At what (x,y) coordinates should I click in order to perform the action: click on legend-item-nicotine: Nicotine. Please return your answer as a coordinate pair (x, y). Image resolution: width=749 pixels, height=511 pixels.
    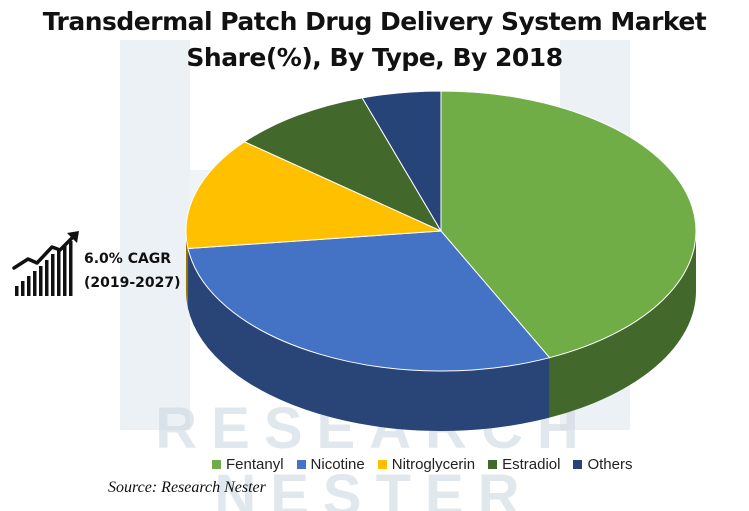
    Looking at the image, I should click on (330, 464).